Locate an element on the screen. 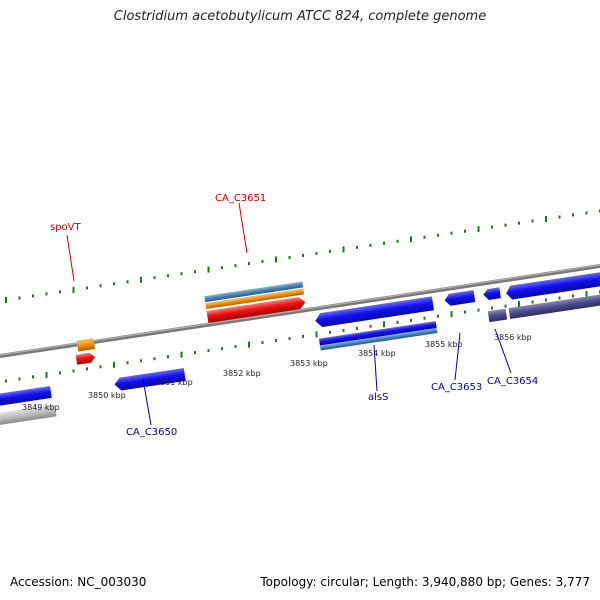  kbp-label: 3850 kbp is located at coordinates (107, 395).